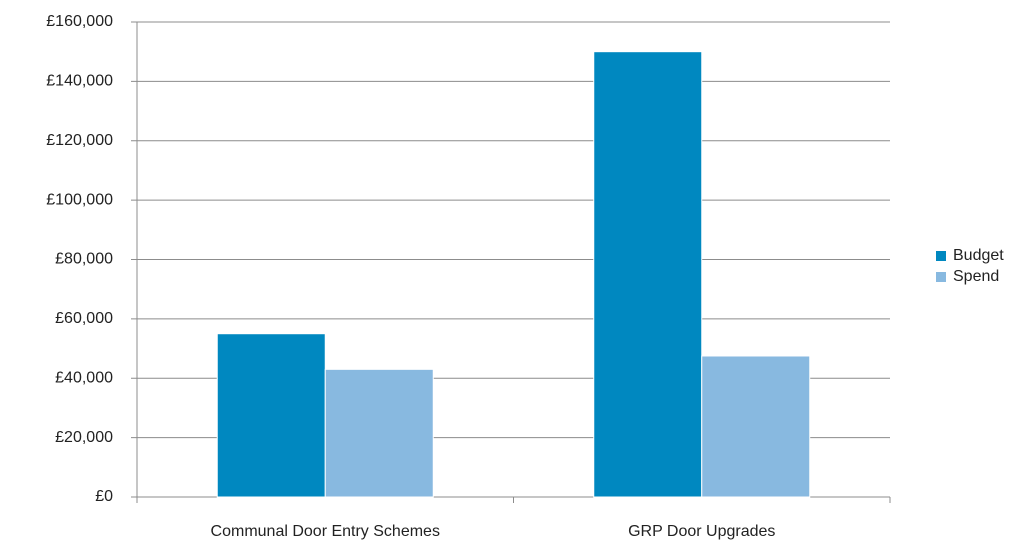 The width and height of the screenshot is (1035, 549). I want to click on y-tick-label: £160,000, so click(79, 21).